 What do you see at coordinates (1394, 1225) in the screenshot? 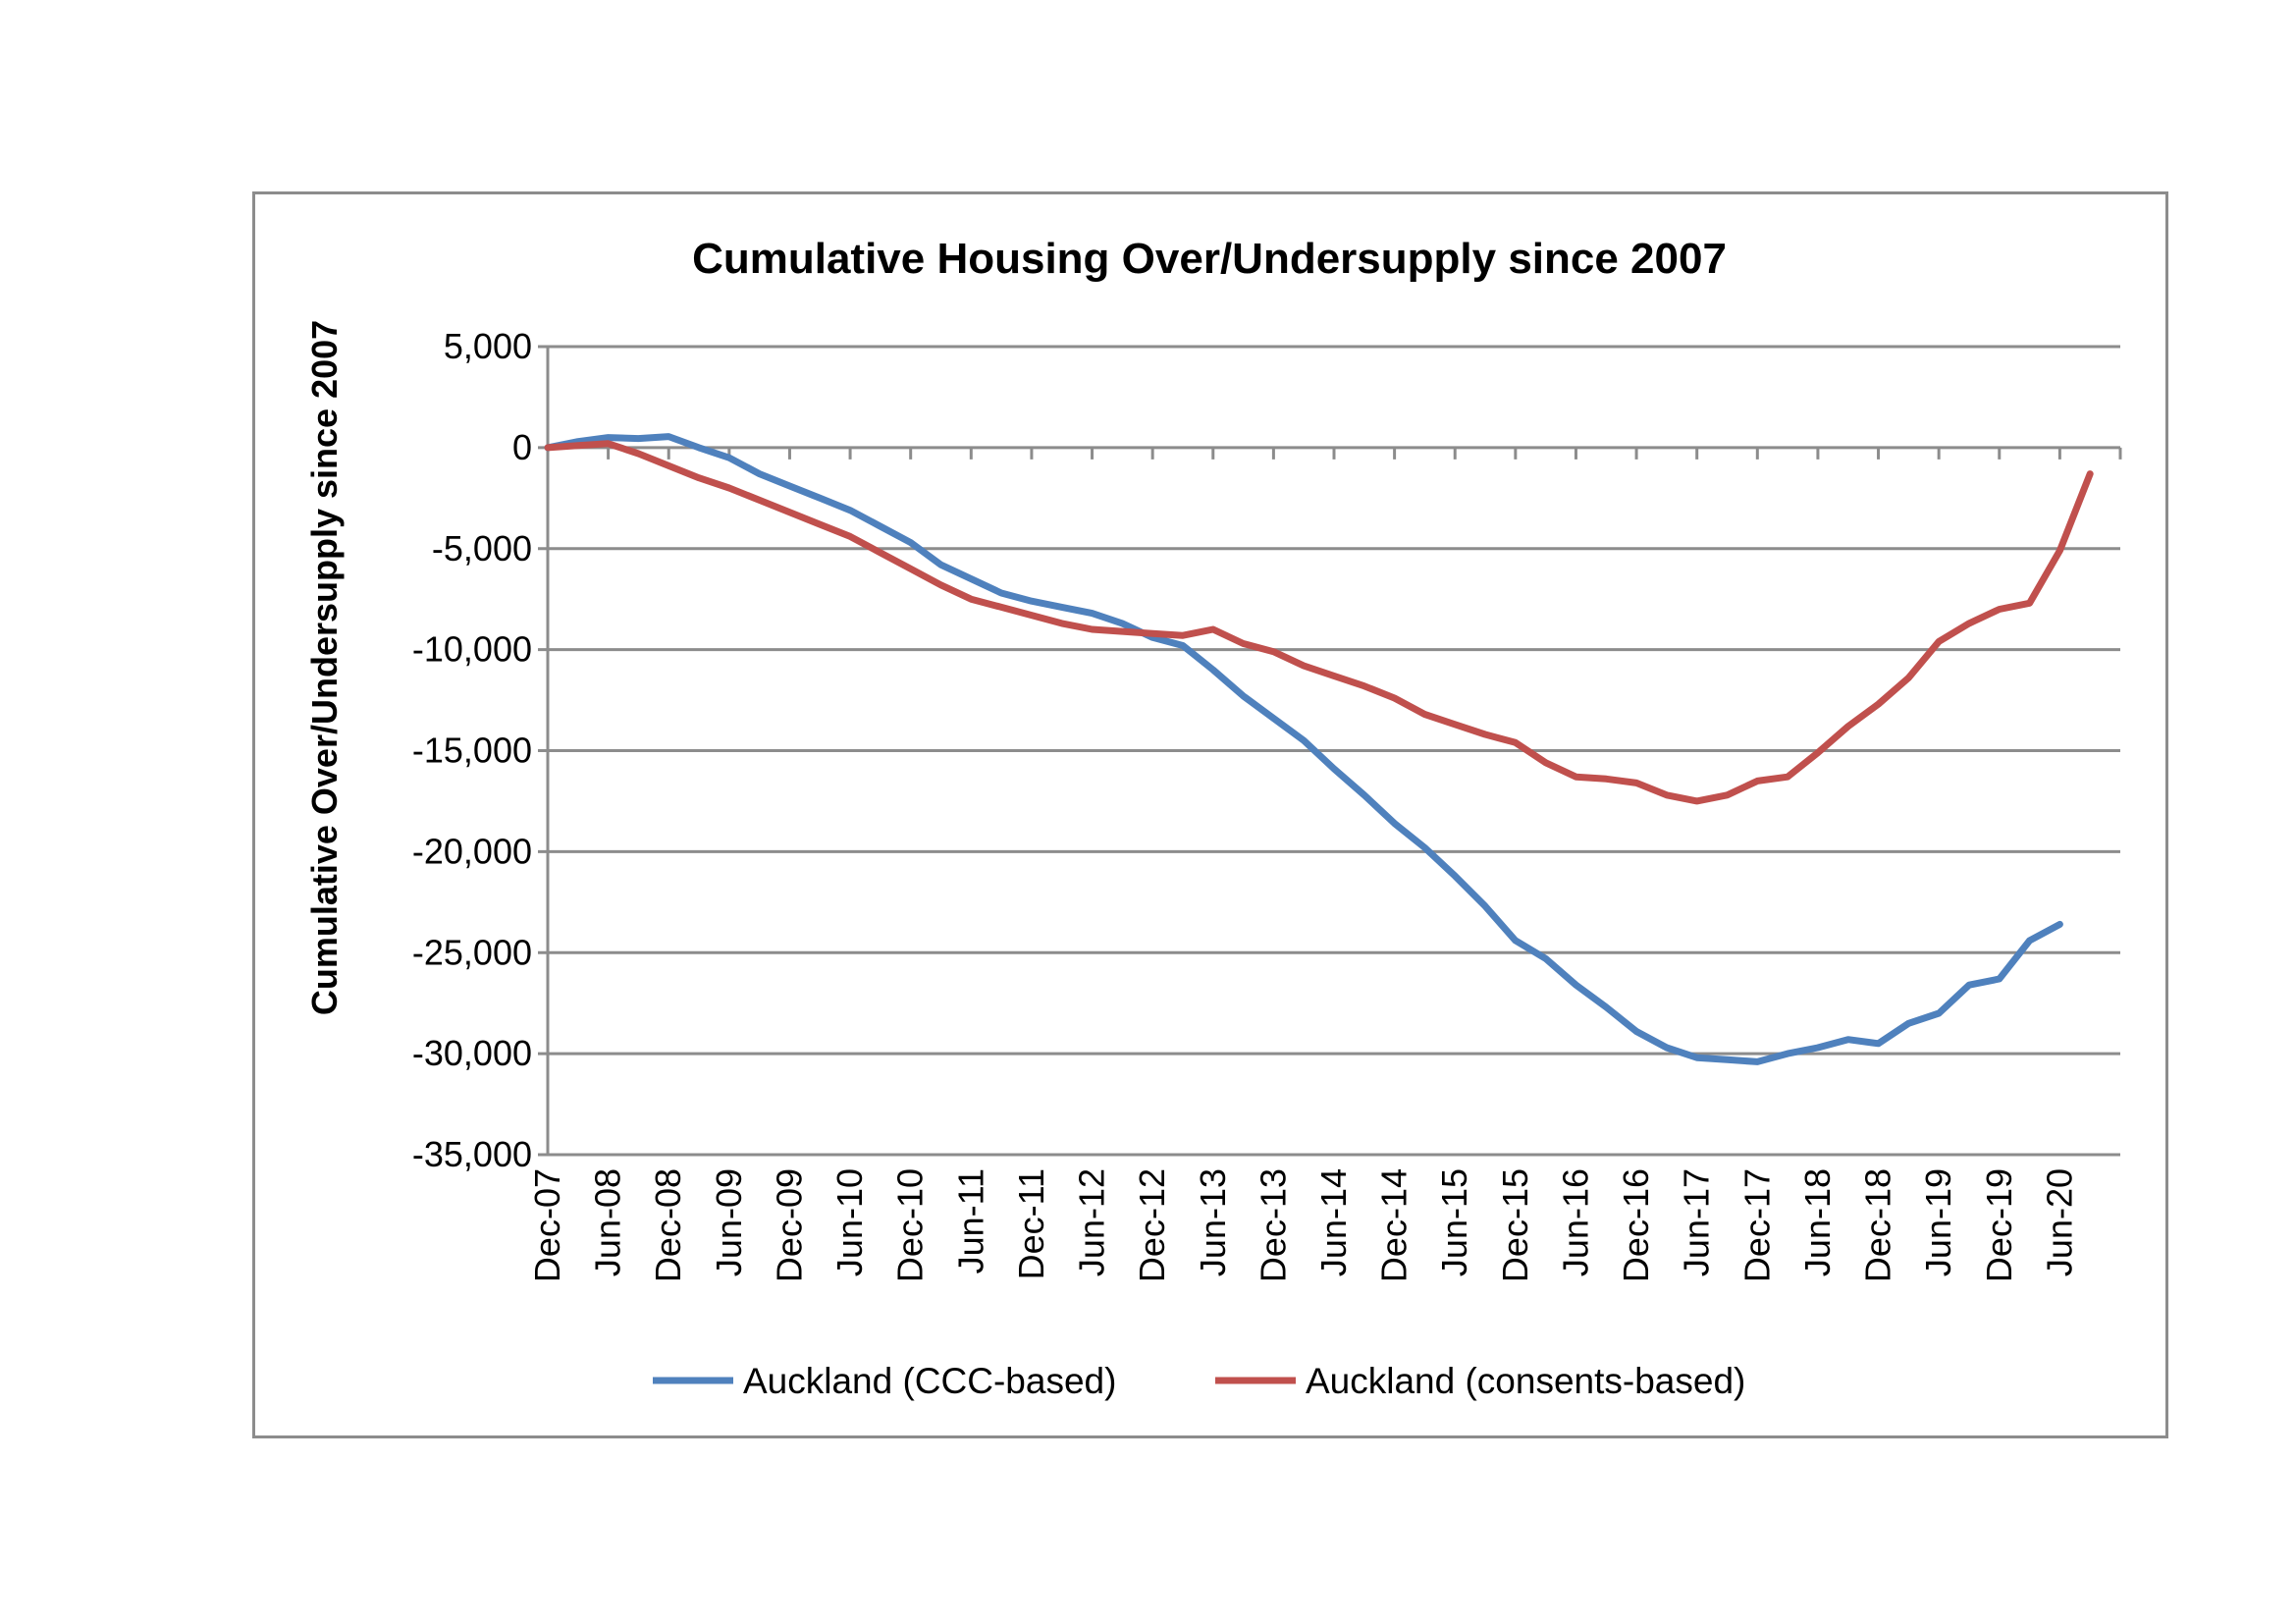
I see `x-tick-label: Dec-14` at bounding box center [1394, 1225].